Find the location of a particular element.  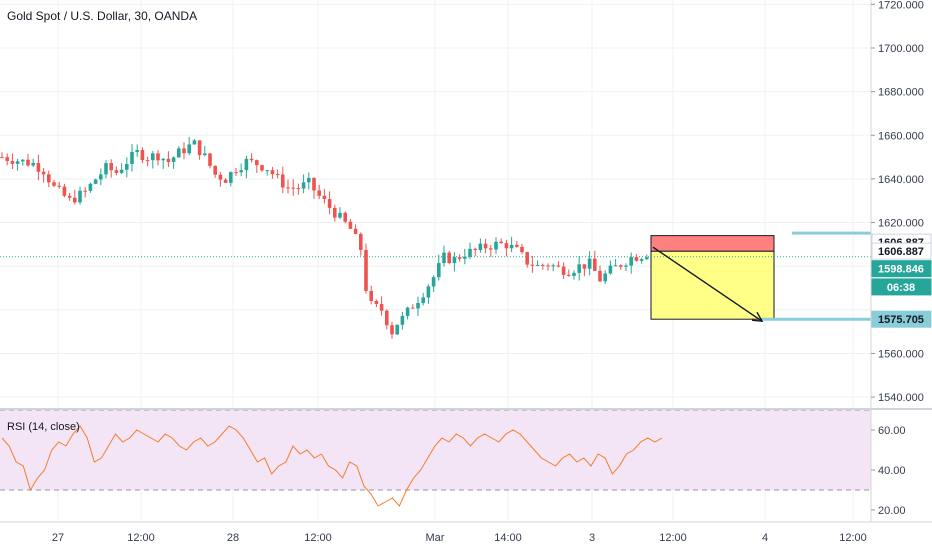

price-tag-3: 06:38 is located at coordinates (901, 287).